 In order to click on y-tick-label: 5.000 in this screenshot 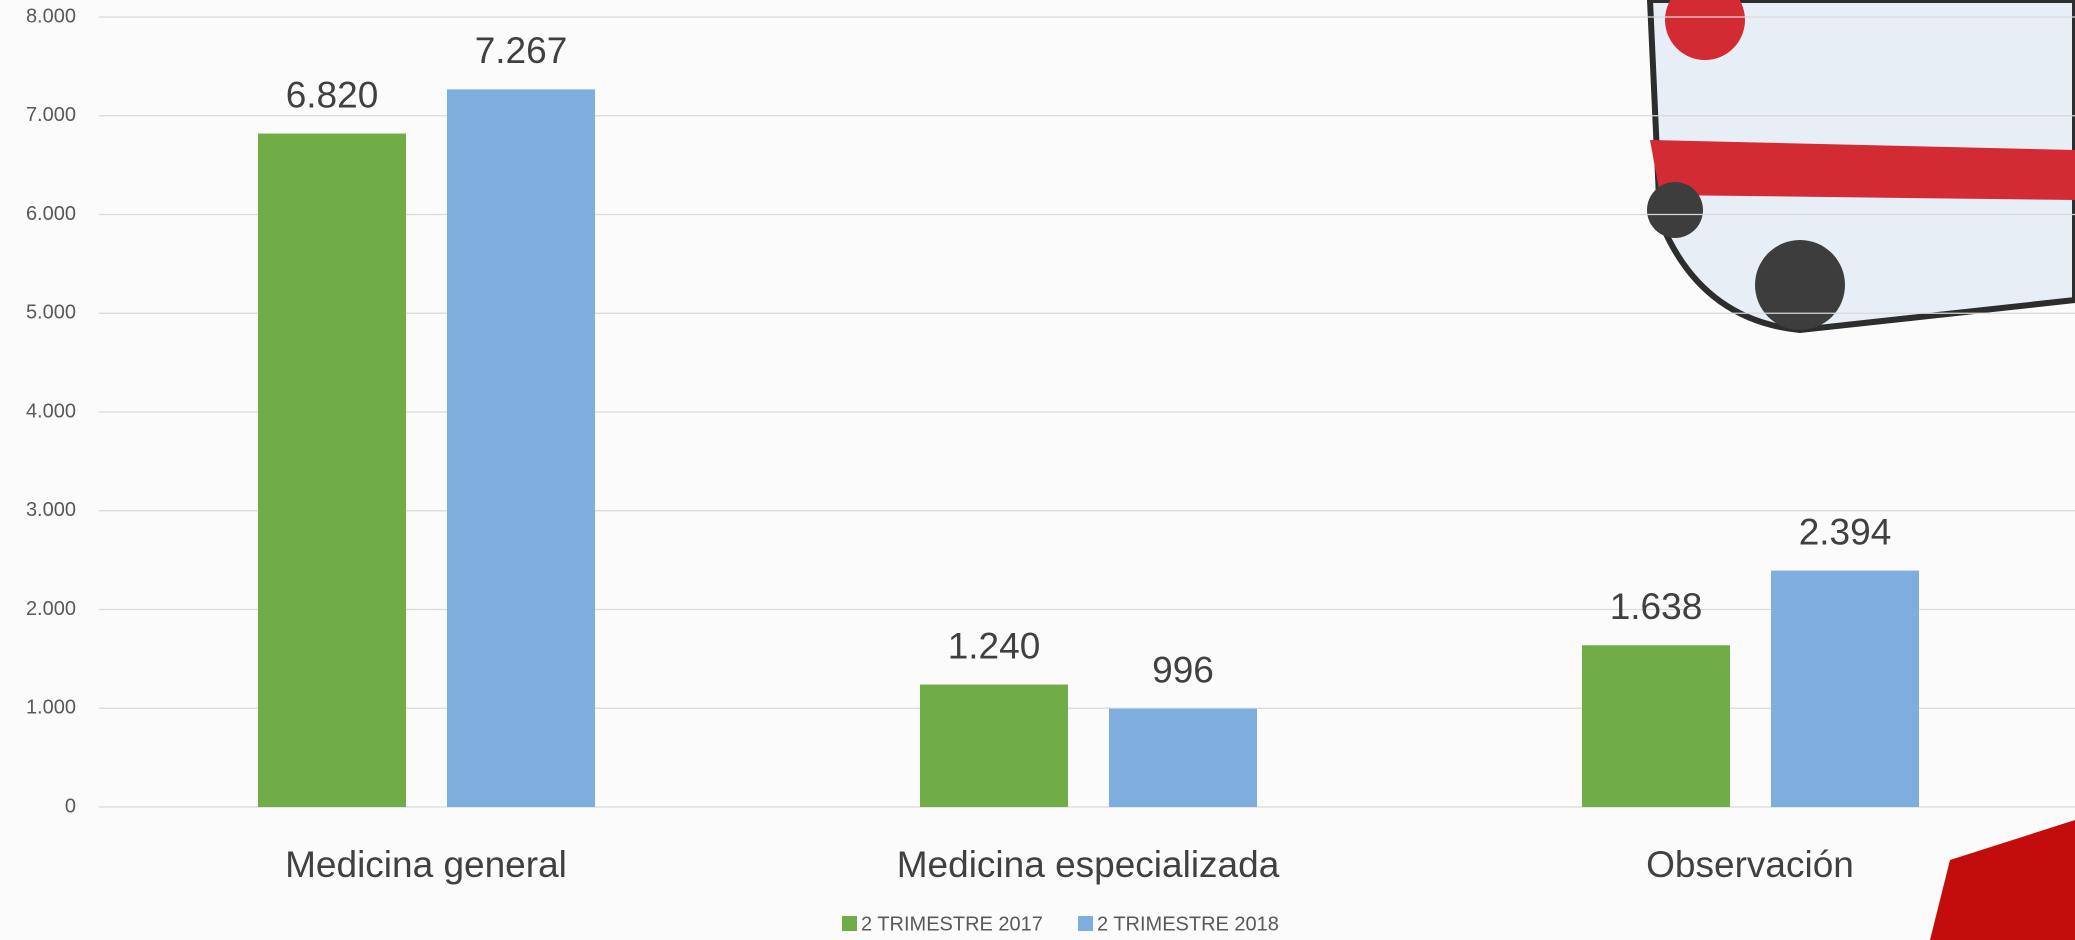, I will do `click(51, 313)`.